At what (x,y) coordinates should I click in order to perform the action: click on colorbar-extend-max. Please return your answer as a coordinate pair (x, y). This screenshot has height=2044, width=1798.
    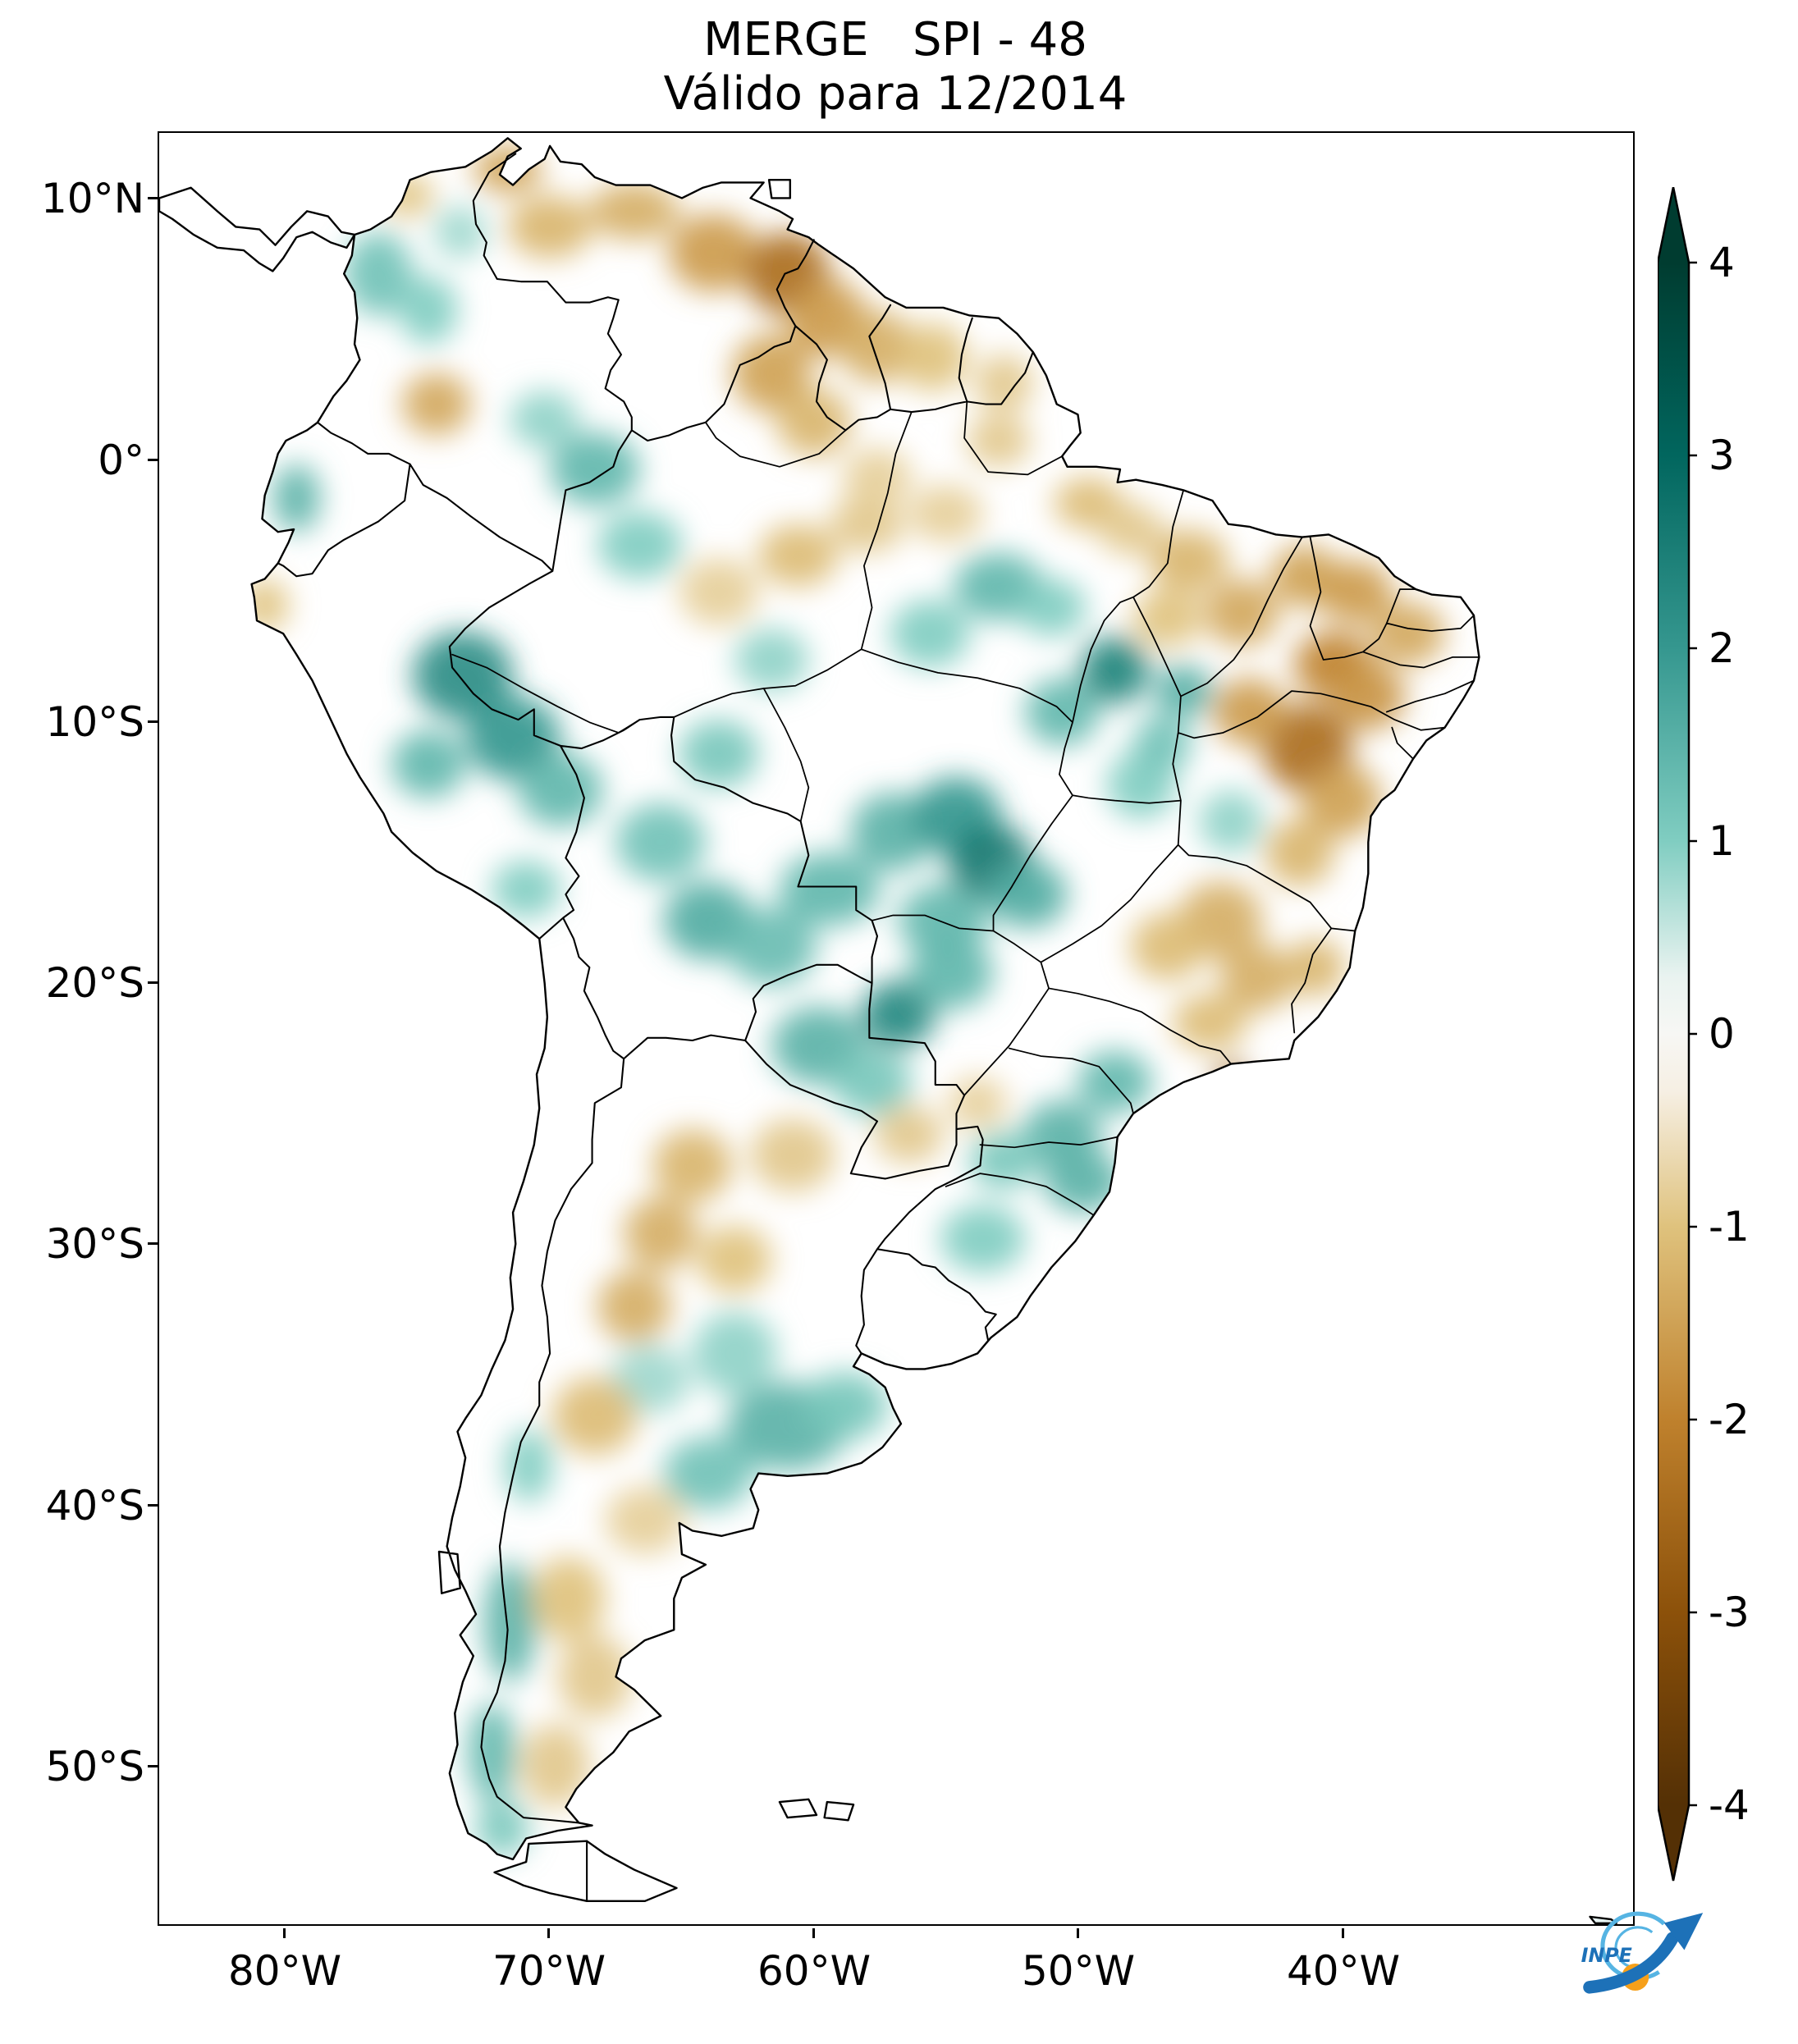
    Looking at the image, I should click on (1673, 225).